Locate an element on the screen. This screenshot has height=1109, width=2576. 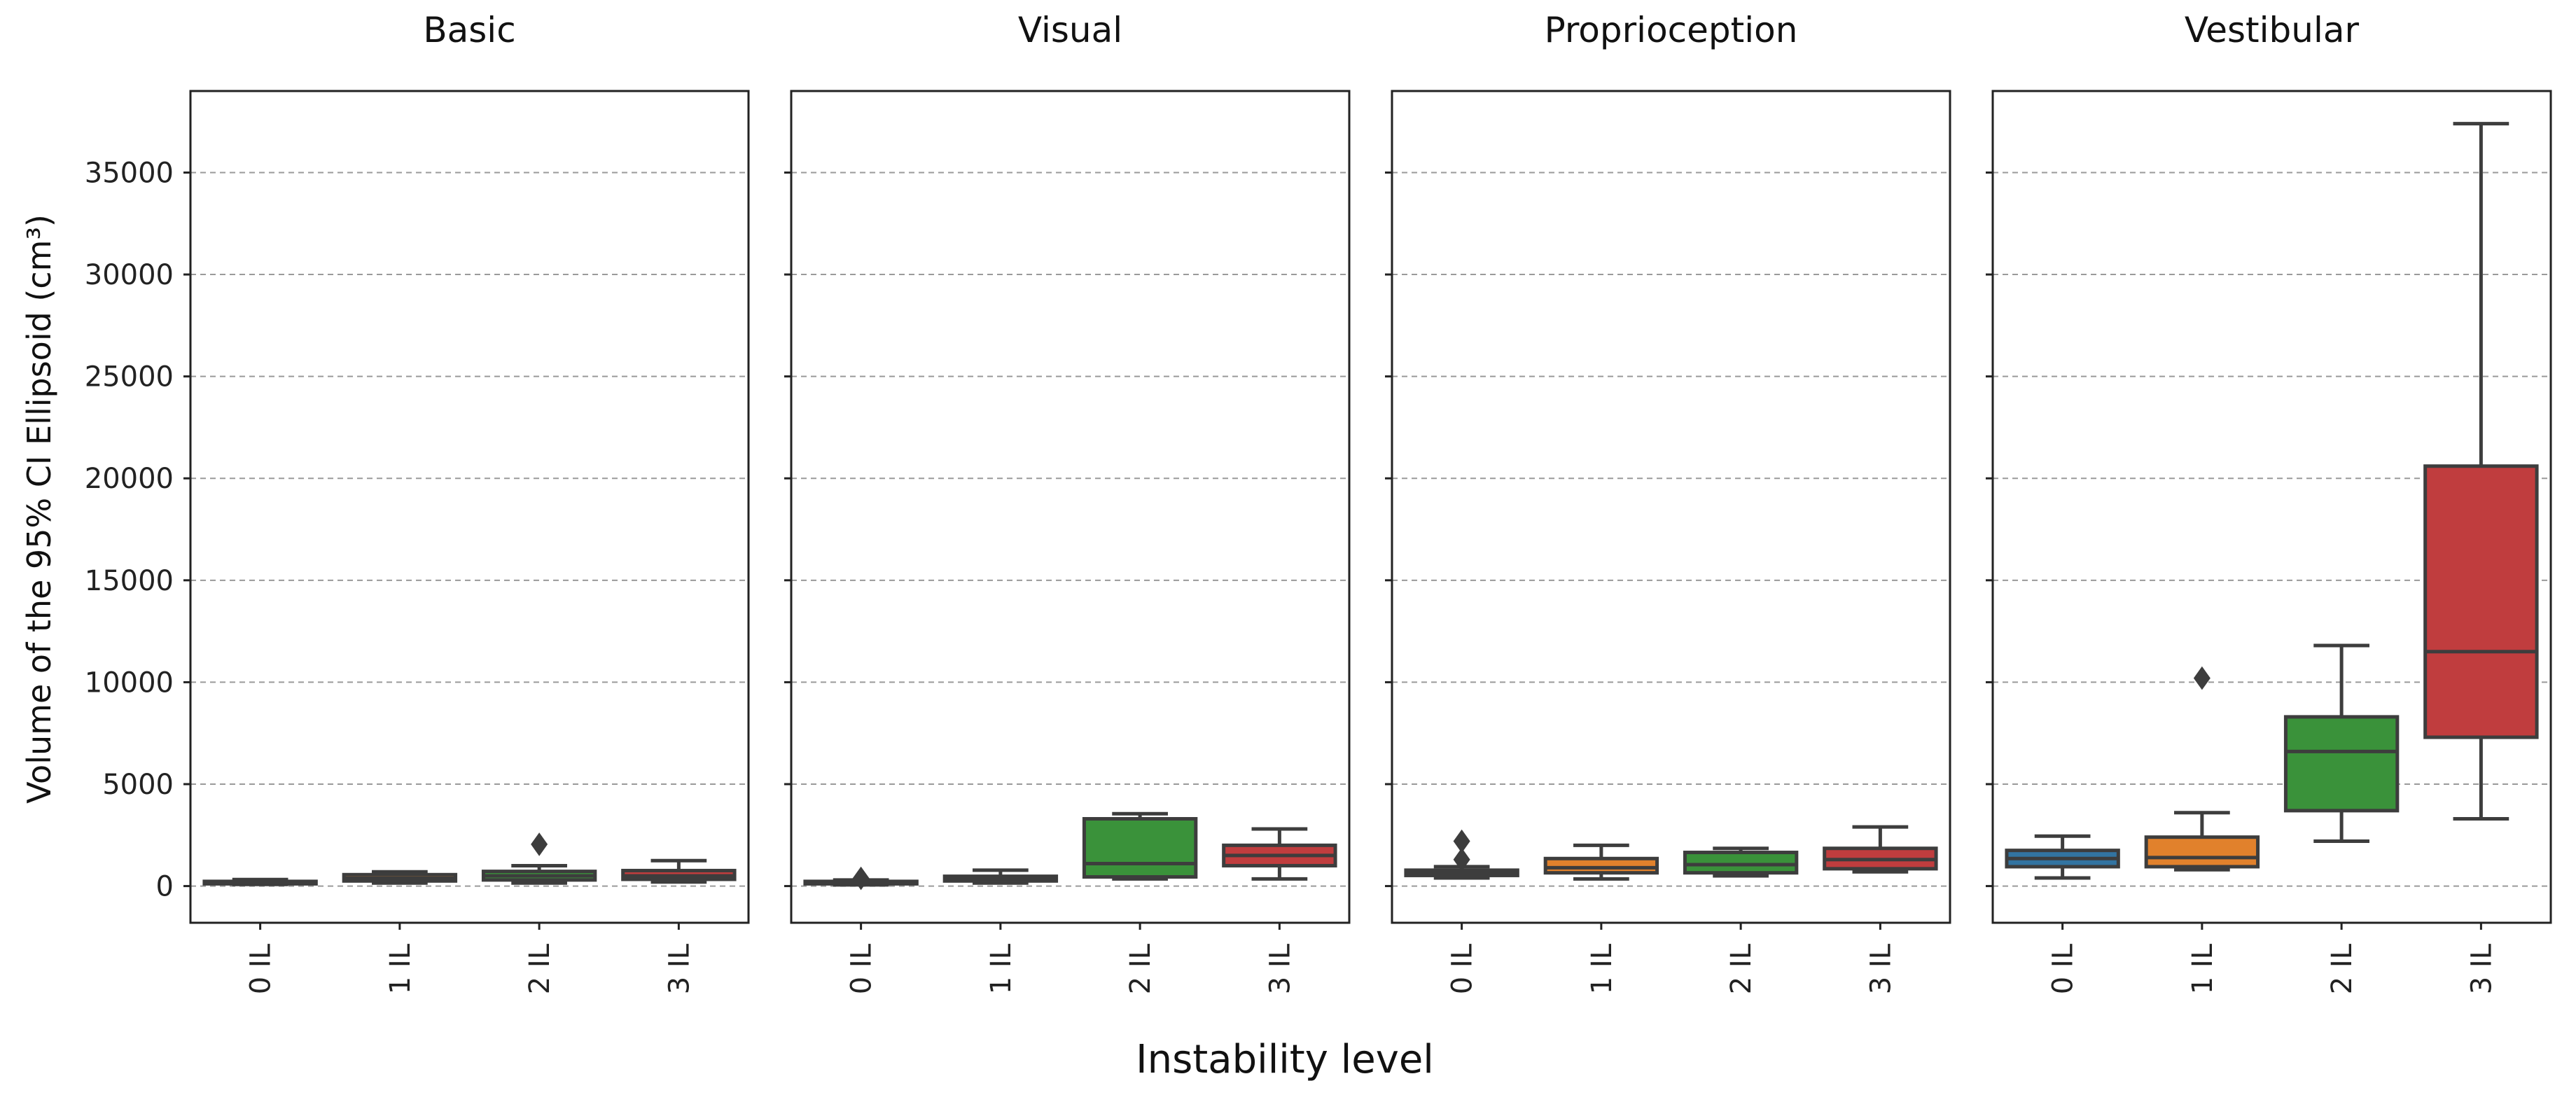
y-tick-label: 15000 is located at coordinates (129, 581).